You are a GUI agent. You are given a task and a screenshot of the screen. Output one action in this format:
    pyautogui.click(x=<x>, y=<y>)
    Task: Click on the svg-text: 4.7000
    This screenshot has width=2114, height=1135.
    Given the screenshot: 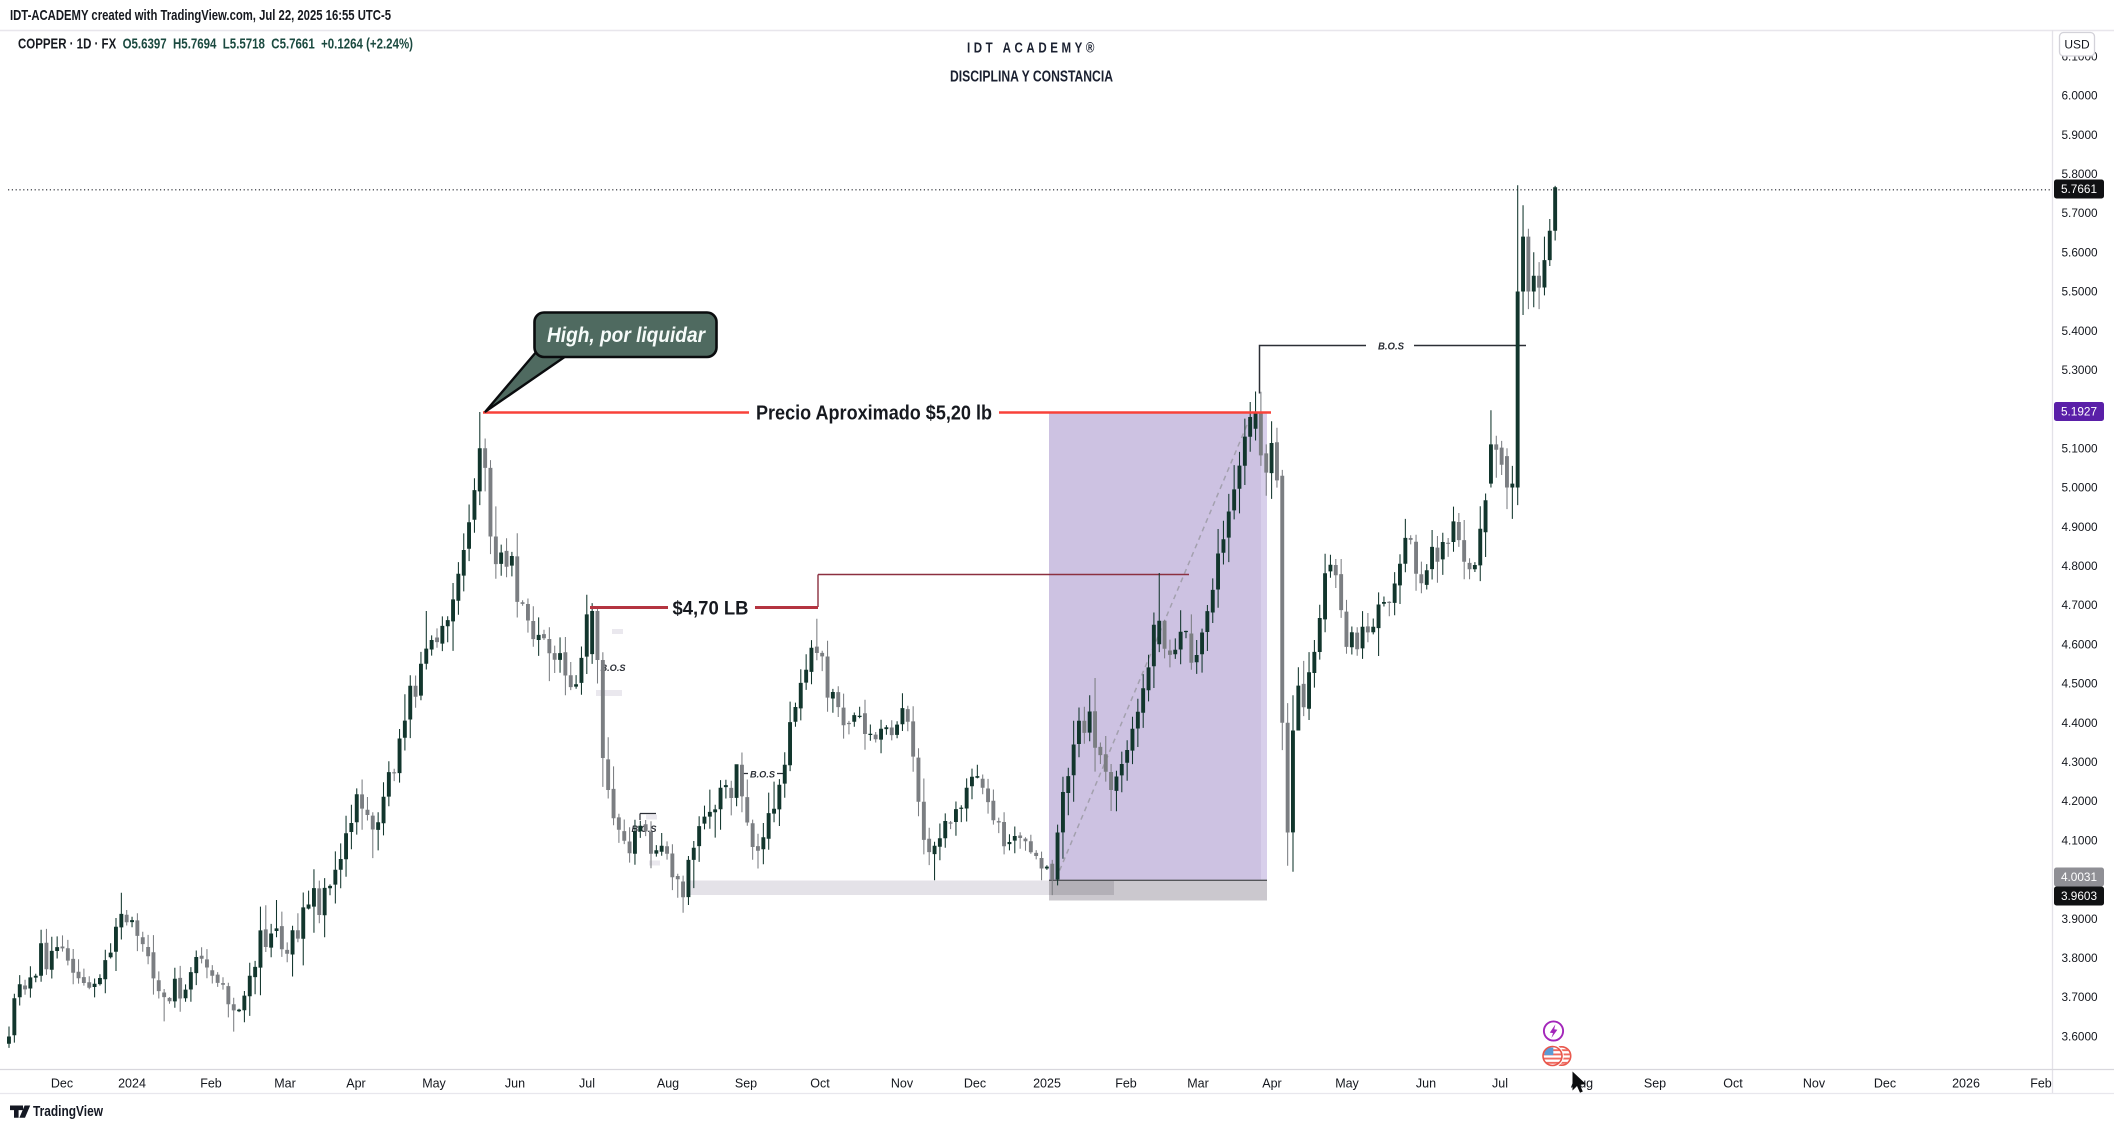 What is the action you would take?
    pyautogui.click(x=2080, y=605)
    